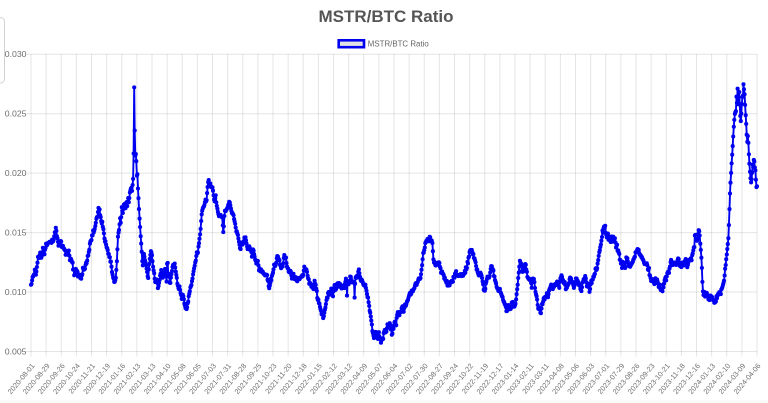 The height and width of the screenshot is (403, 768). I want to click on svg-text: 0.025, so click(16, 114).